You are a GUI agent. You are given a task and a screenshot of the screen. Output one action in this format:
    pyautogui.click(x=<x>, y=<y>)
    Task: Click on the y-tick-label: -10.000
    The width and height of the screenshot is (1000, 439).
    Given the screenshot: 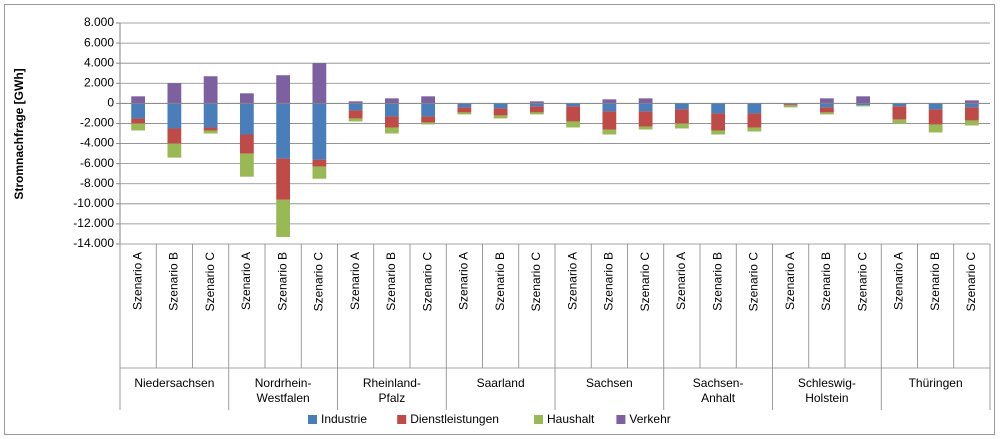 What is the action you would take?
    pyautogui.click(x=93, y=203)
    